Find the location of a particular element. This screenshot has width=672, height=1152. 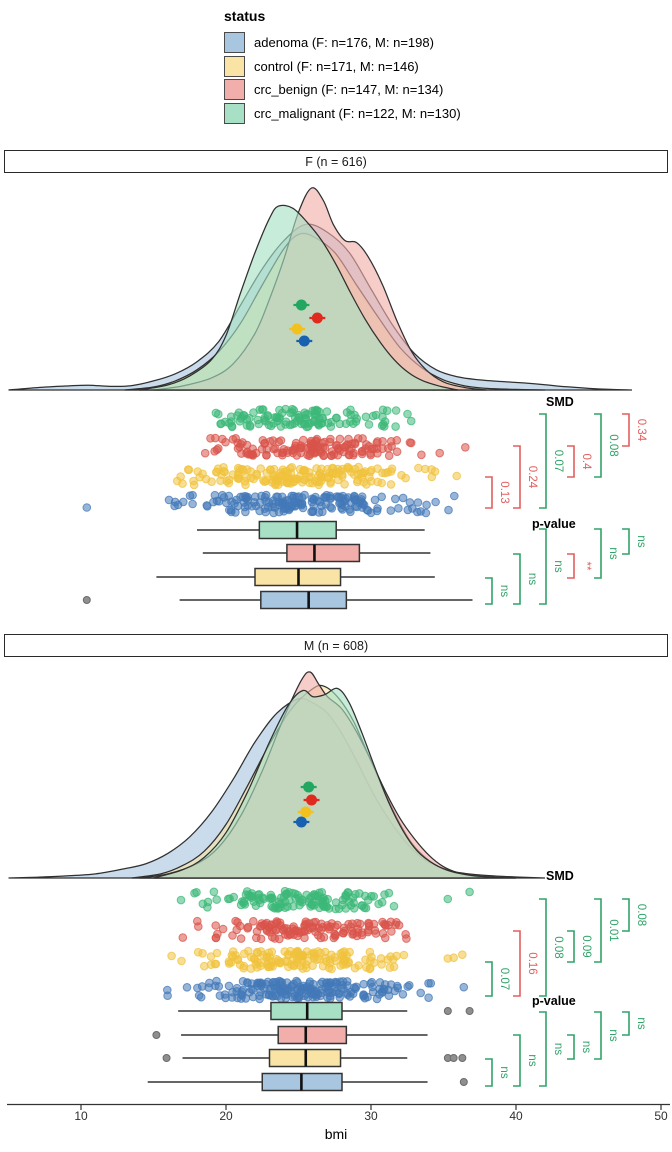

pvalues-bracket-crc_benign-control is located at coordinates (571, 566).